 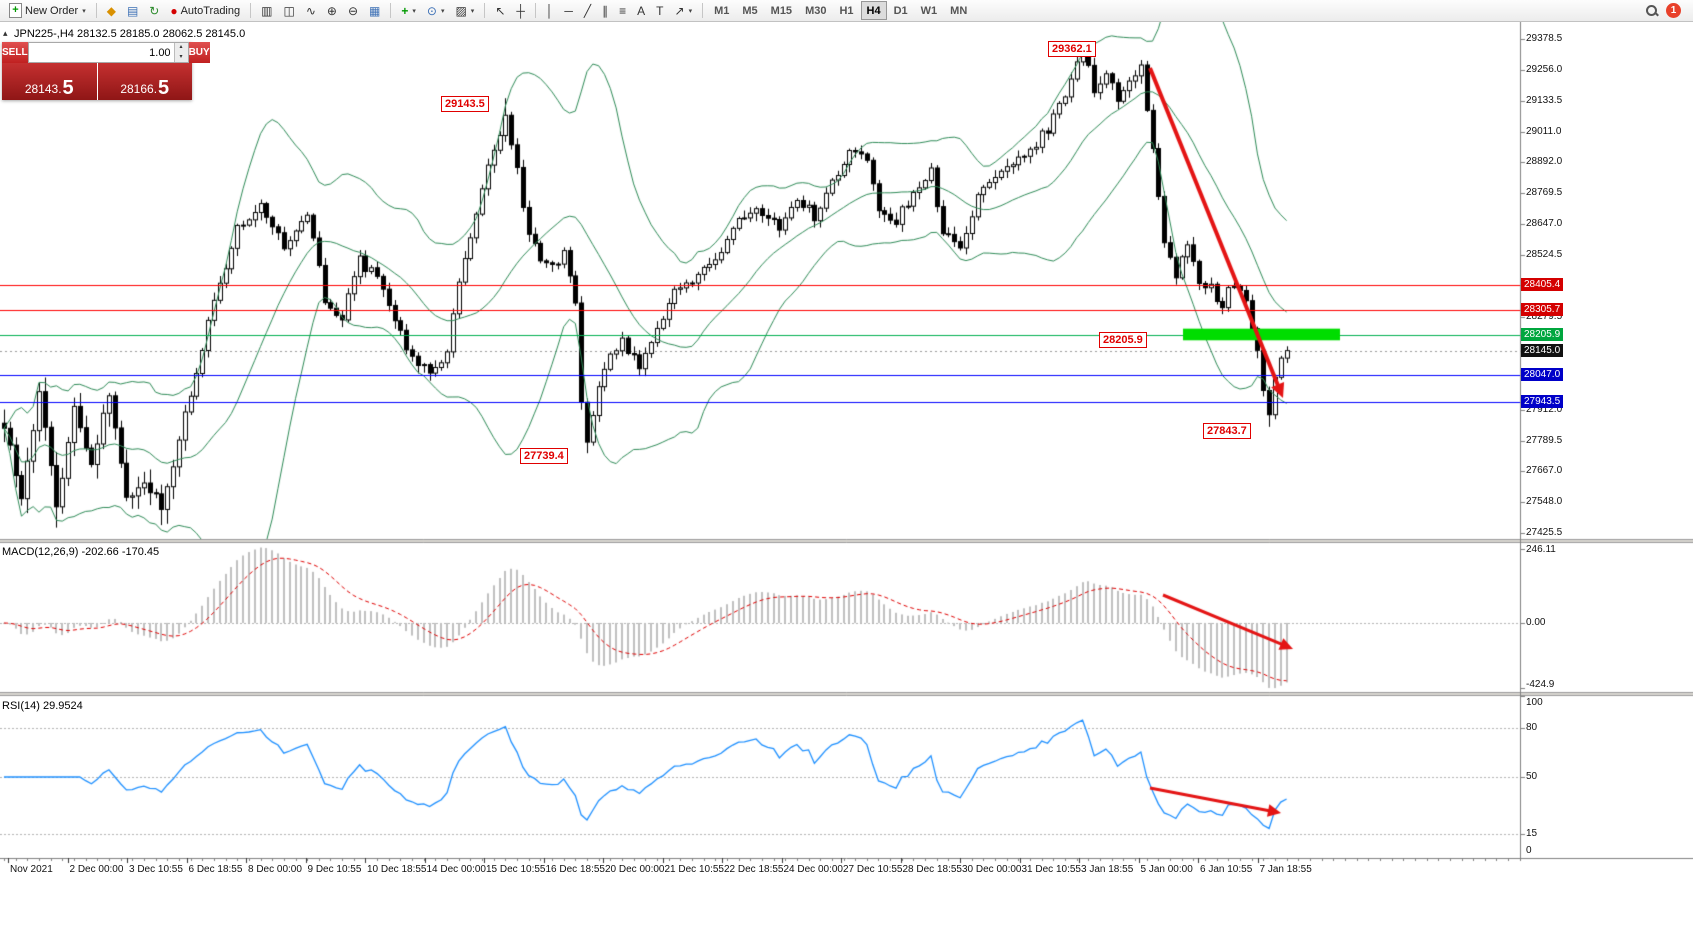 I want to click on horizontal-line-icon: ─, so click(x=568, y=10).